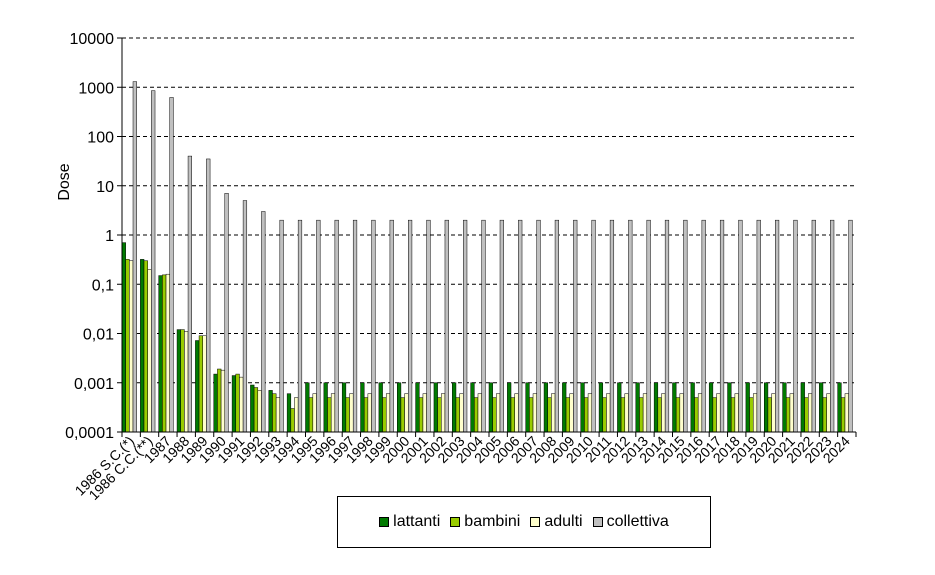  What do you see at coordinates (492, 521) in the screenshot?
I see `legend-label-bambini: bambini` at bounding box center [492, 521].